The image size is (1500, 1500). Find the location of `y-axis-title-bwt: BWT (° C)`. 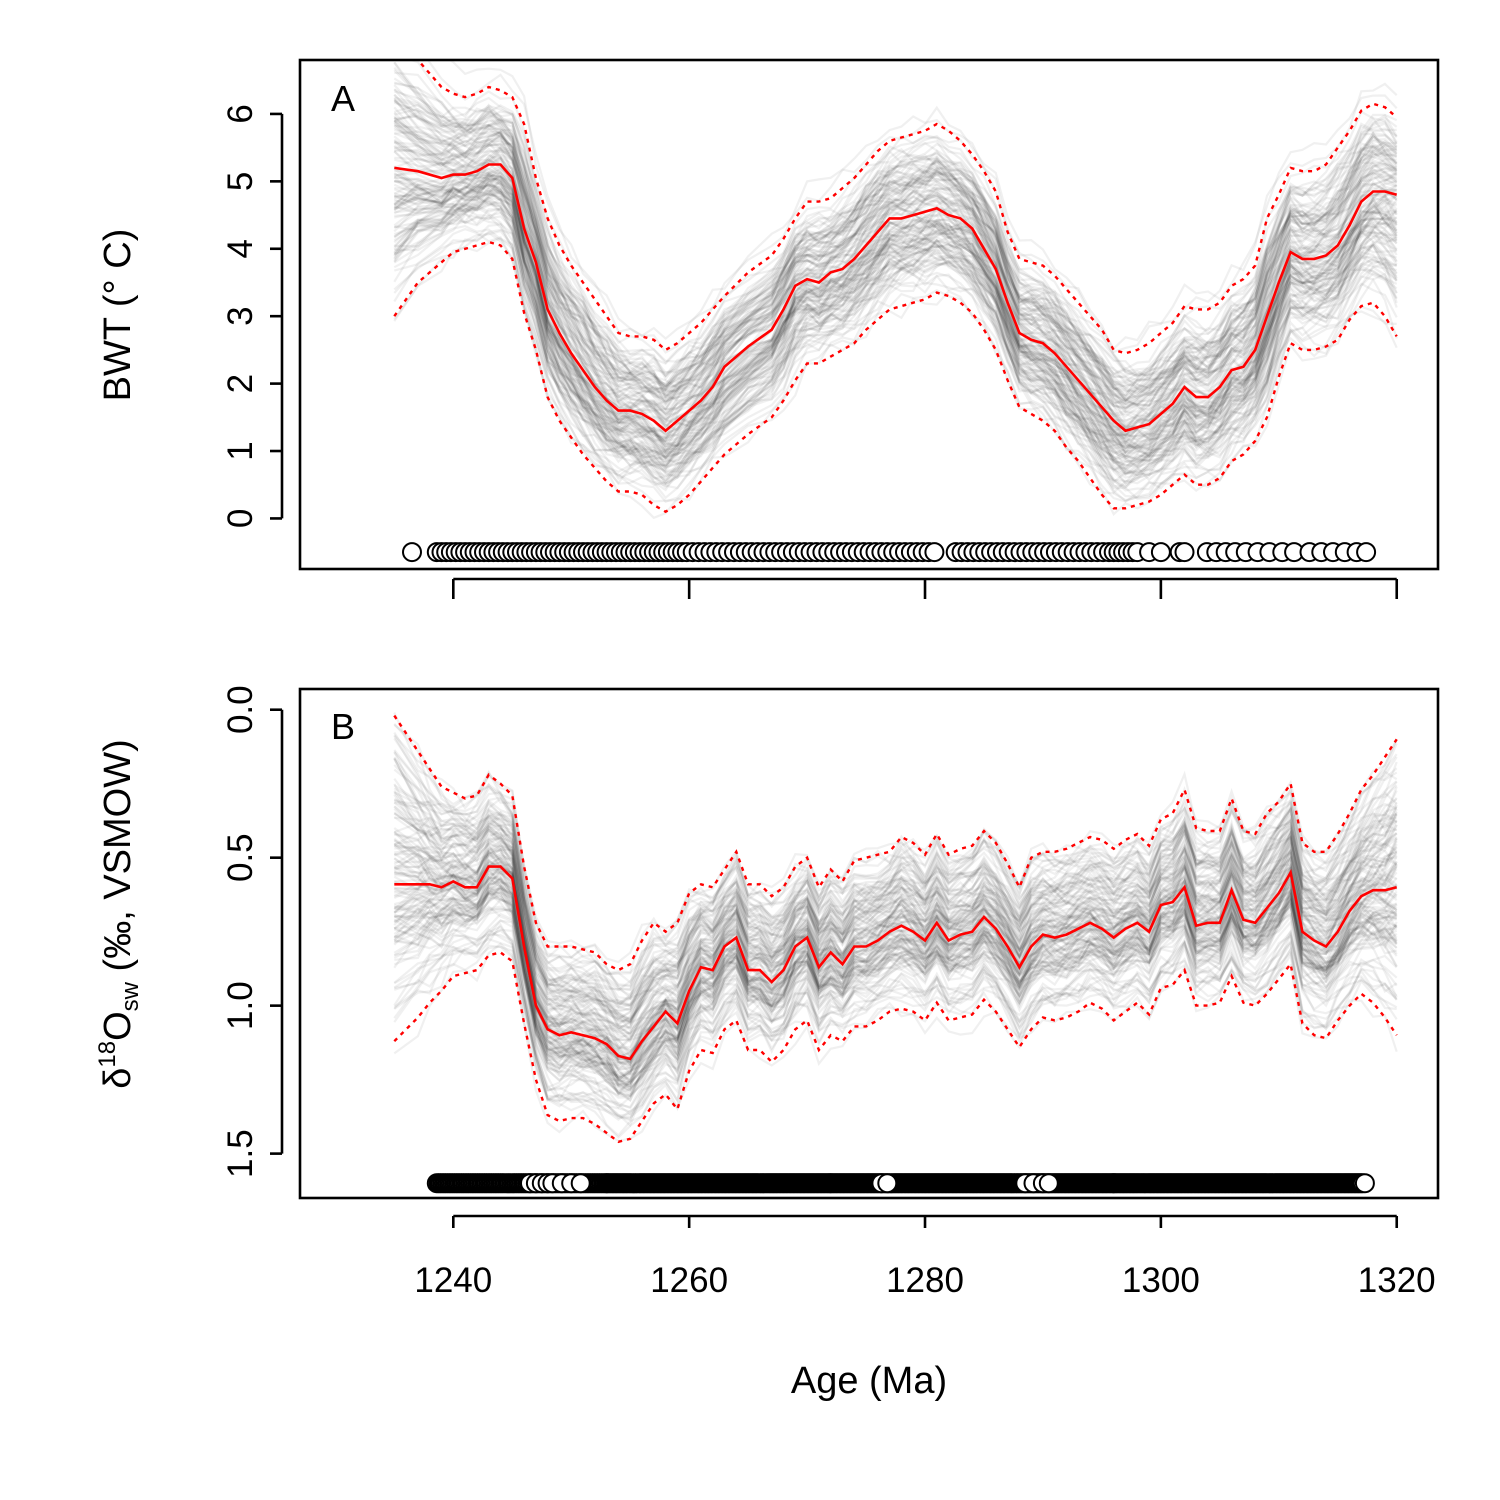

y-axis-title-bwt: BWT (° C) is located at coordinates (118, 315).